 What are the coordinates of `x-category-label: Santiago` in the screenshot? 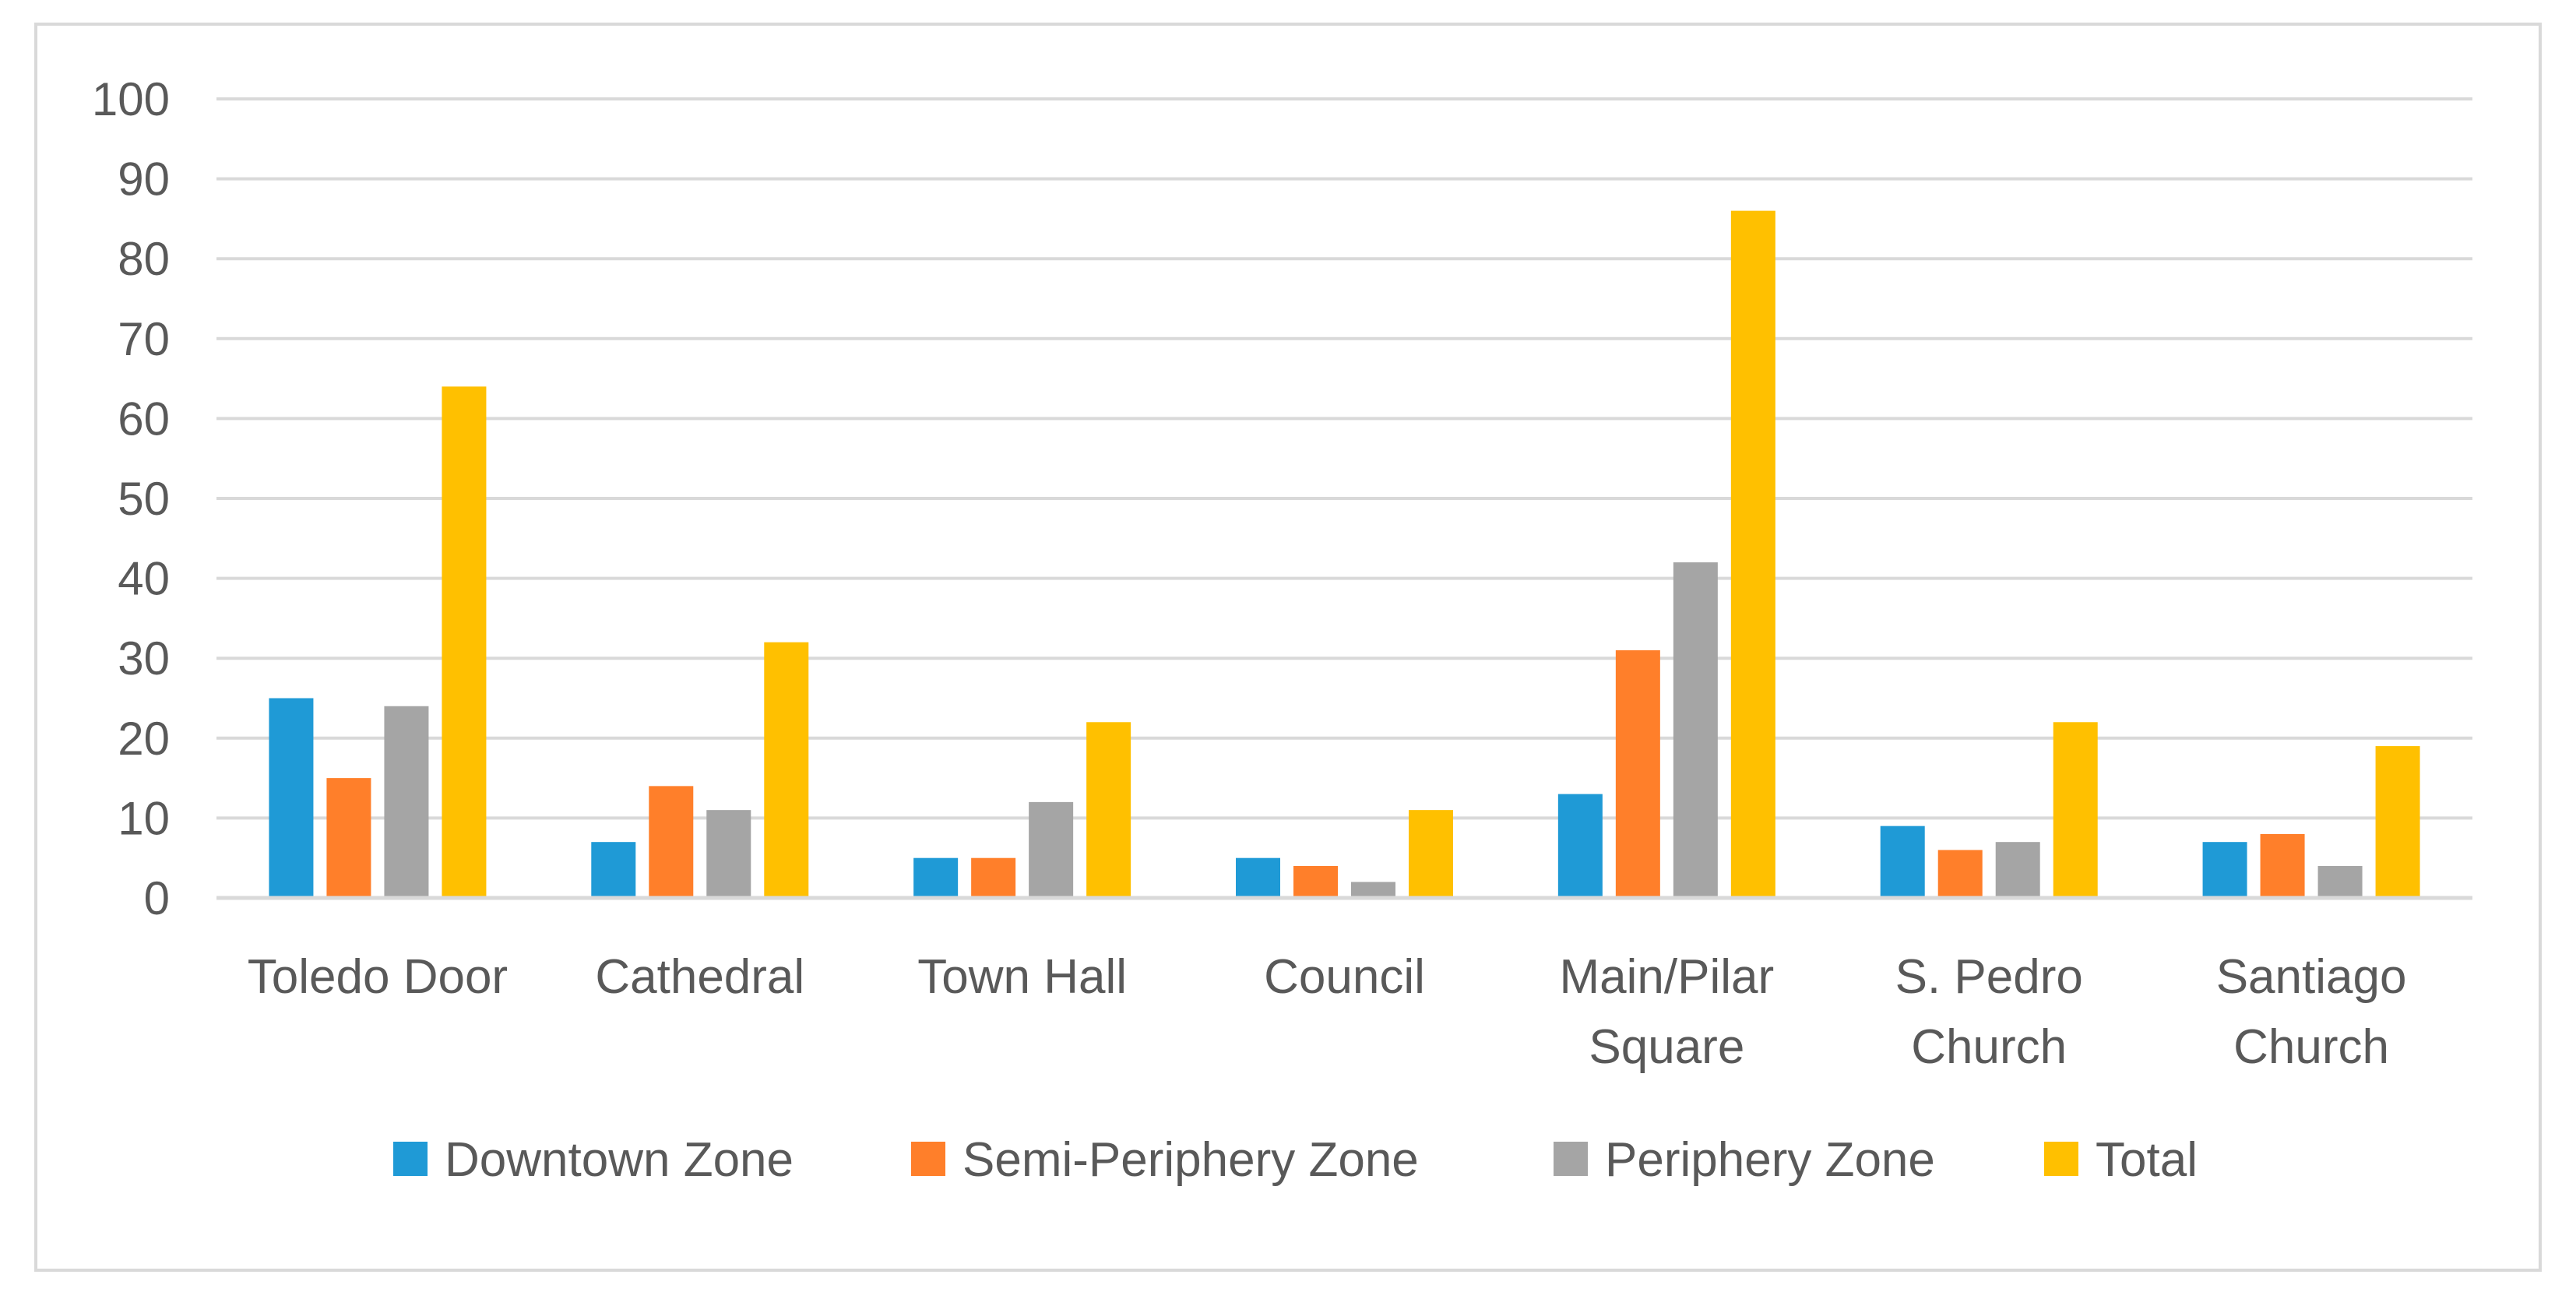 It's located at (2311, 977).